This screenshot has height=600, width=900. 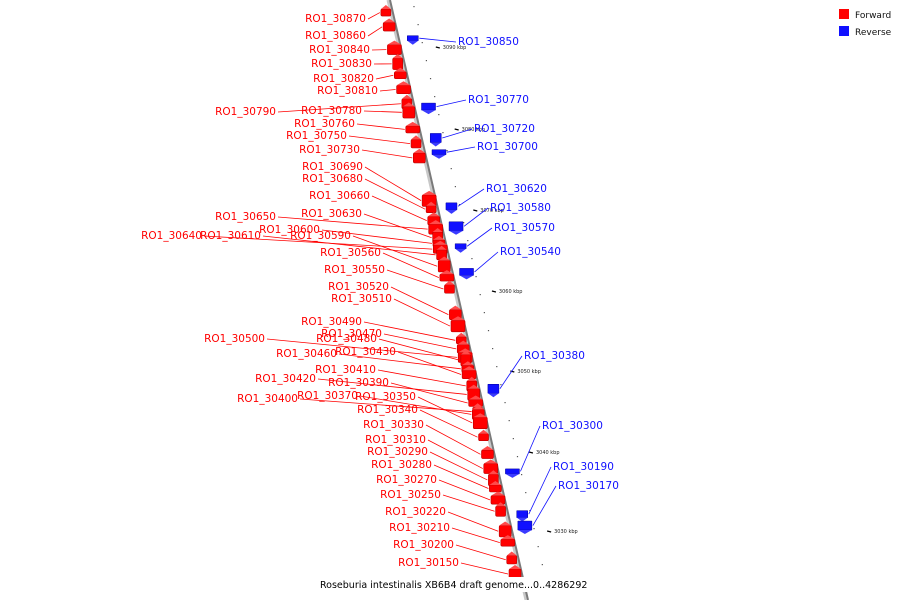 What do you see at coordinates (361, 299) in the screenshot?
I see `forward-gene-label: RO1_30510` at bounding box center [361, 299].